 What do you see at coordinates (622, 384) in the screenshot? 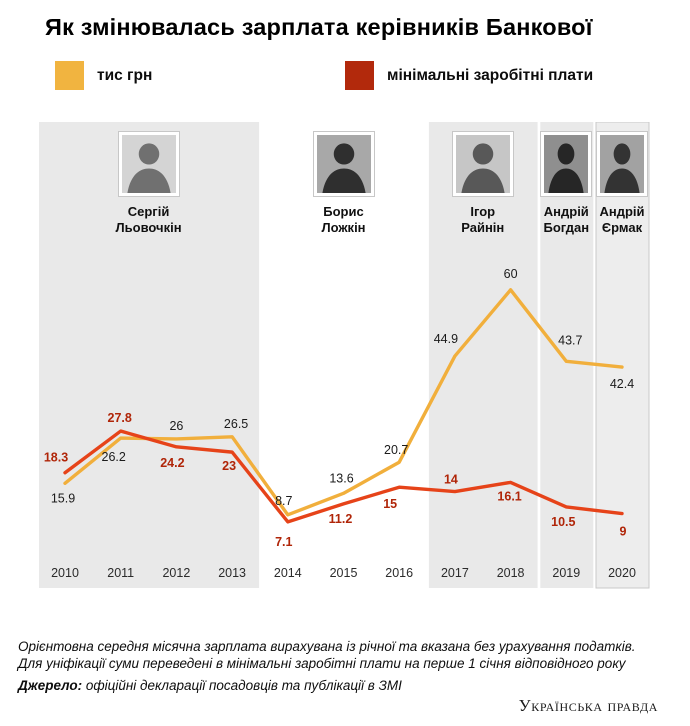
I see `data-label: 42.4` at bounding box center [622, 384].